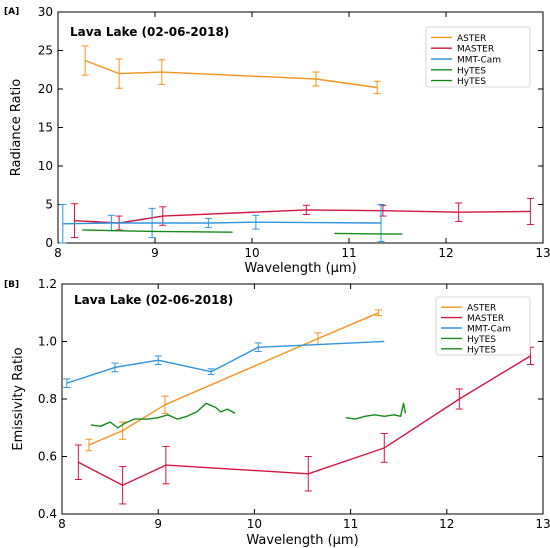 This screenshot has width=550, height=548. I want to click on y-tick-label: 5, so click(49, 205).